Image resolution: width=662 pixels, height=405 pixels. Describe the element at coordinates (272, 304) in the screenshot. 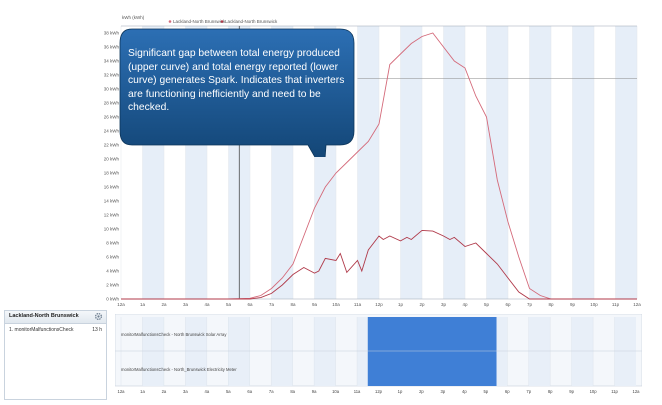

I see `x-tick-label: 7a` at that location.